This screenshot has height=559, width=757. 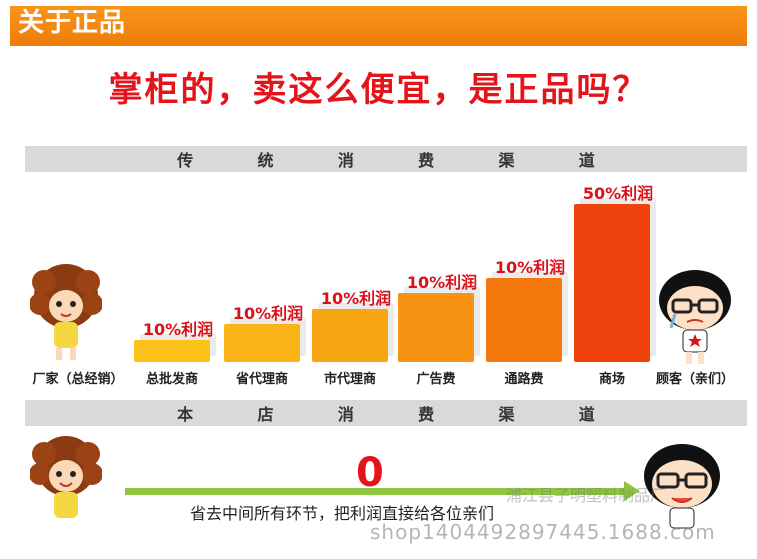 What do you see at coordinates (632, 491) in the screenshot?
I see `arrow-head-icon` at bounding box center [632, 491].